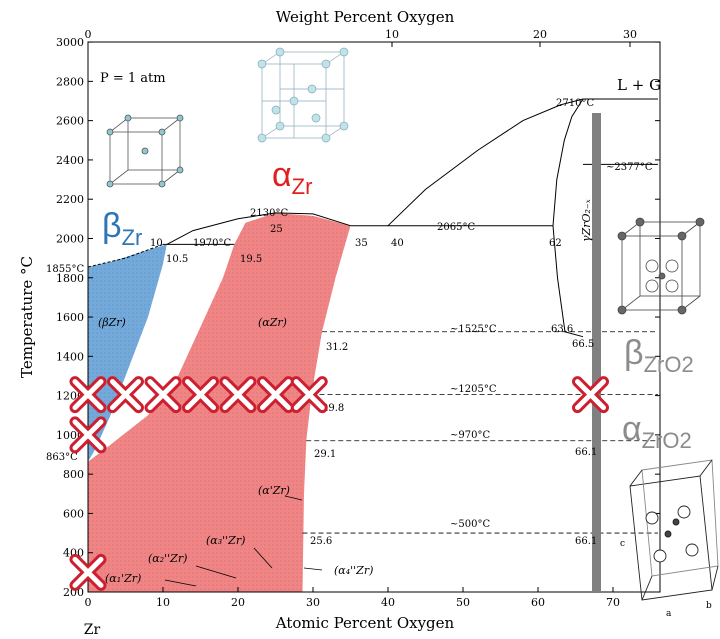 Image resolution: width=720 pixels, height=639 pixels. I want to click on comp-66-1-a: 66.1, so click(586, 452).